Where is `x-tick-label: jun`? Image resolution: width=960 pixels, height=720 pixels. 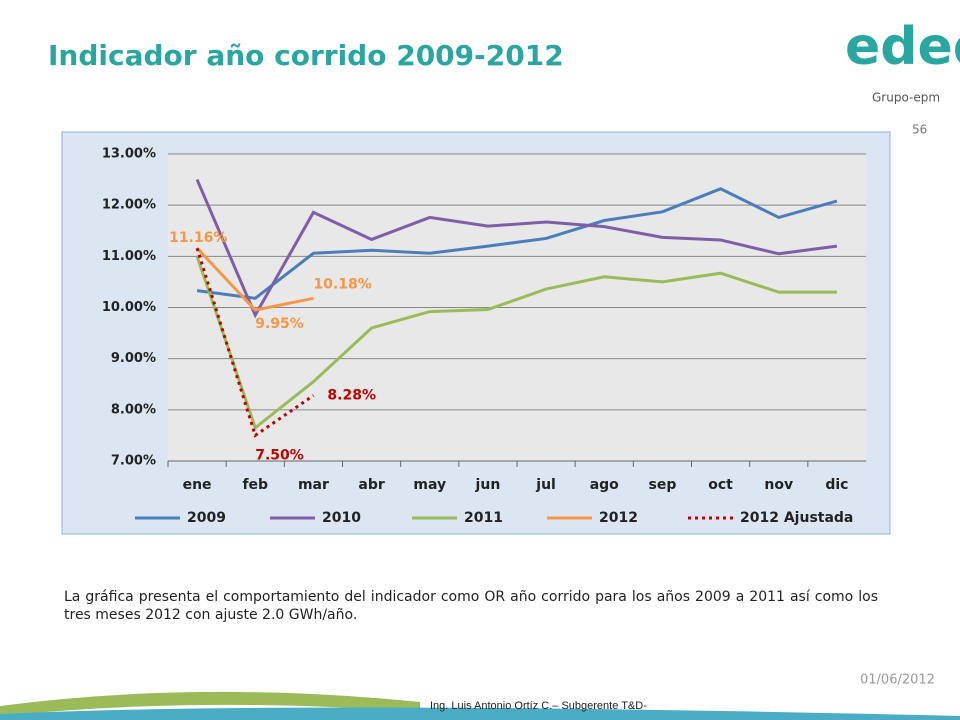 x-tick-label: jun is located at coordinates (488, 485).